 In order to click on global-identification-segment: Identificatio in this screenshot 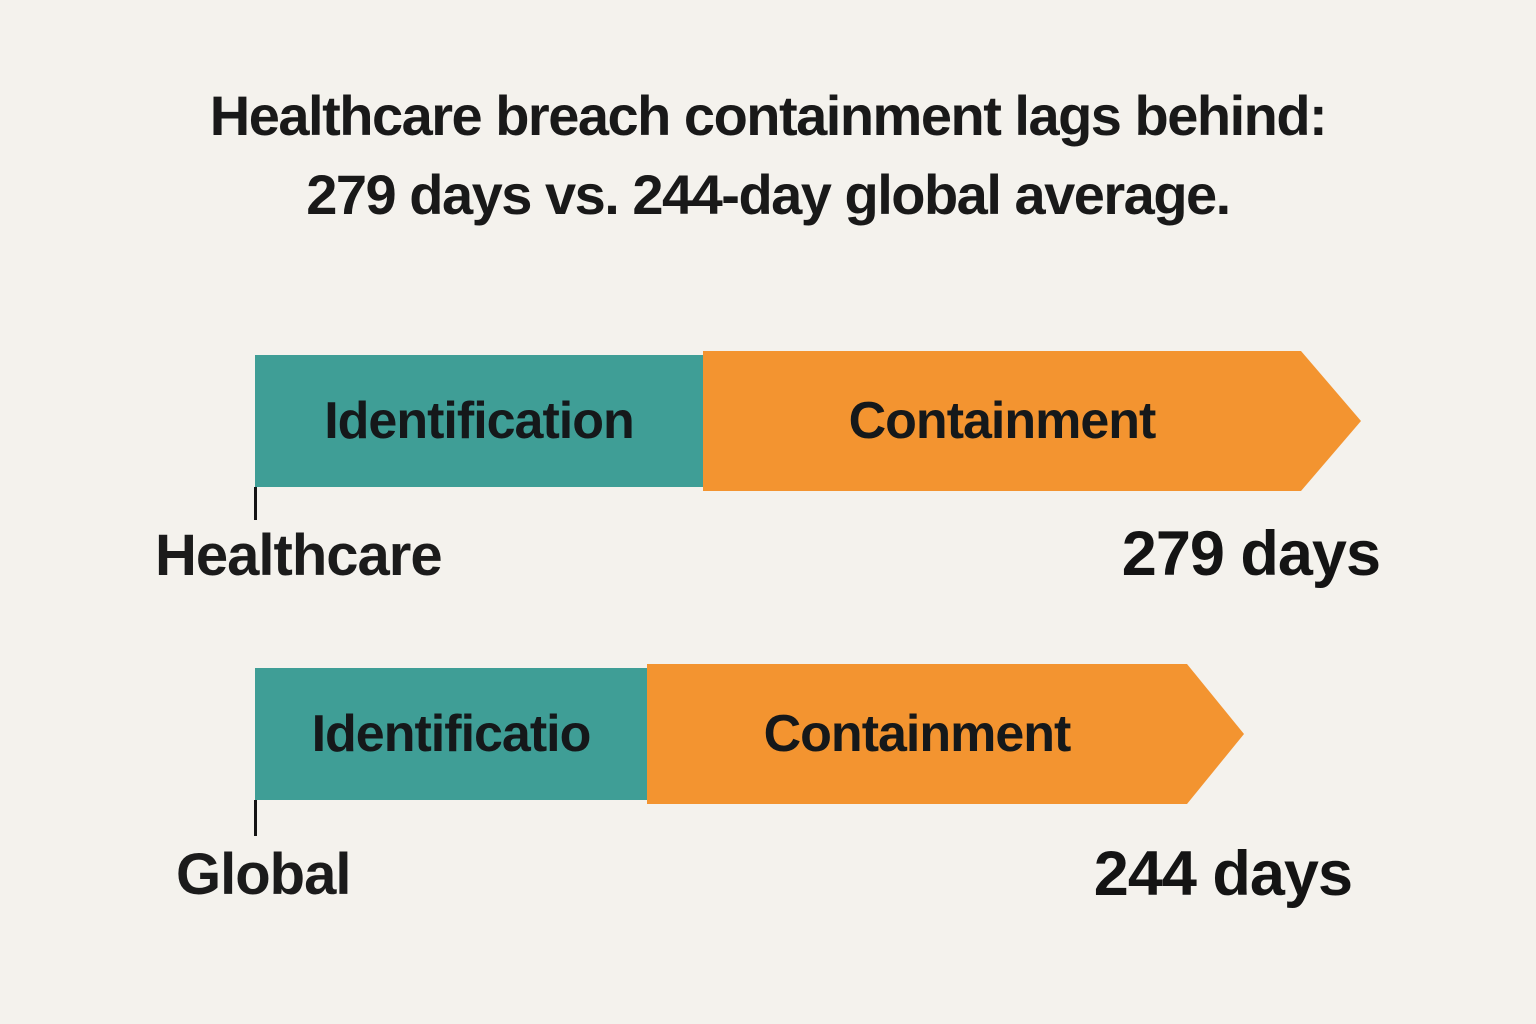, I will do `click(451, 734)`.